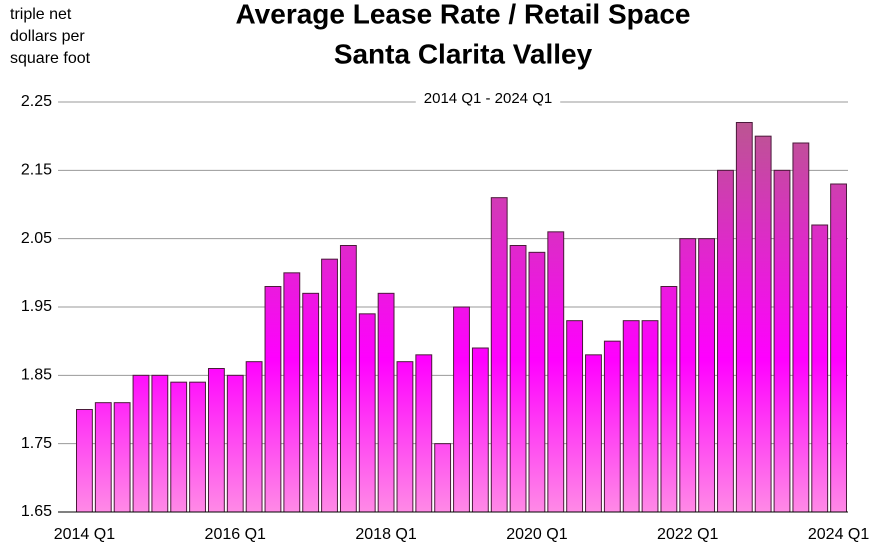  I want to click on subtitle: 2014 Q1 - 2024 Q1, so click(488, 98).